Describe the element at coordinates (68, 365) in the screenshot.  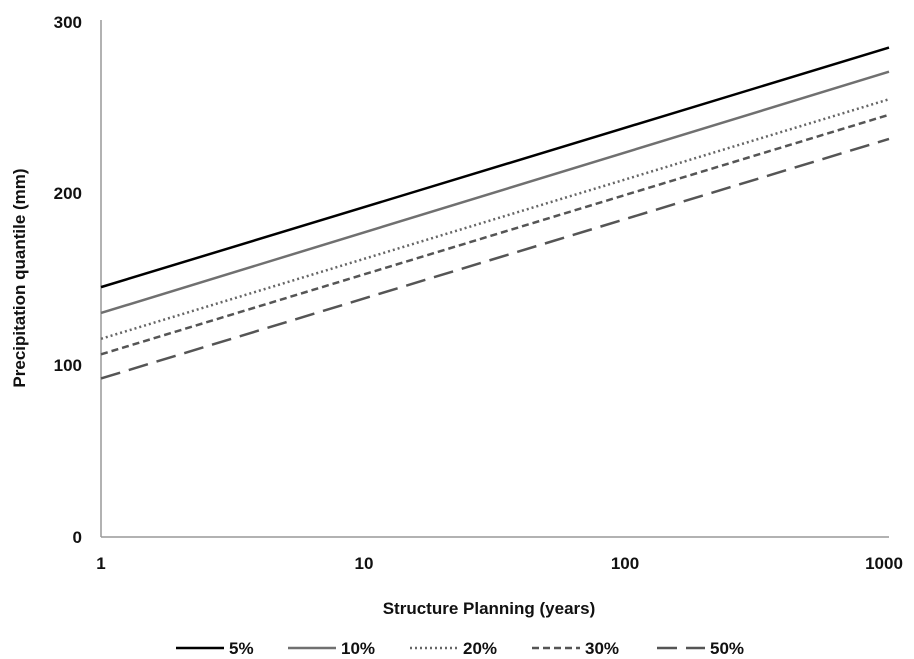
I see `y-tick-label: 100` at that location.